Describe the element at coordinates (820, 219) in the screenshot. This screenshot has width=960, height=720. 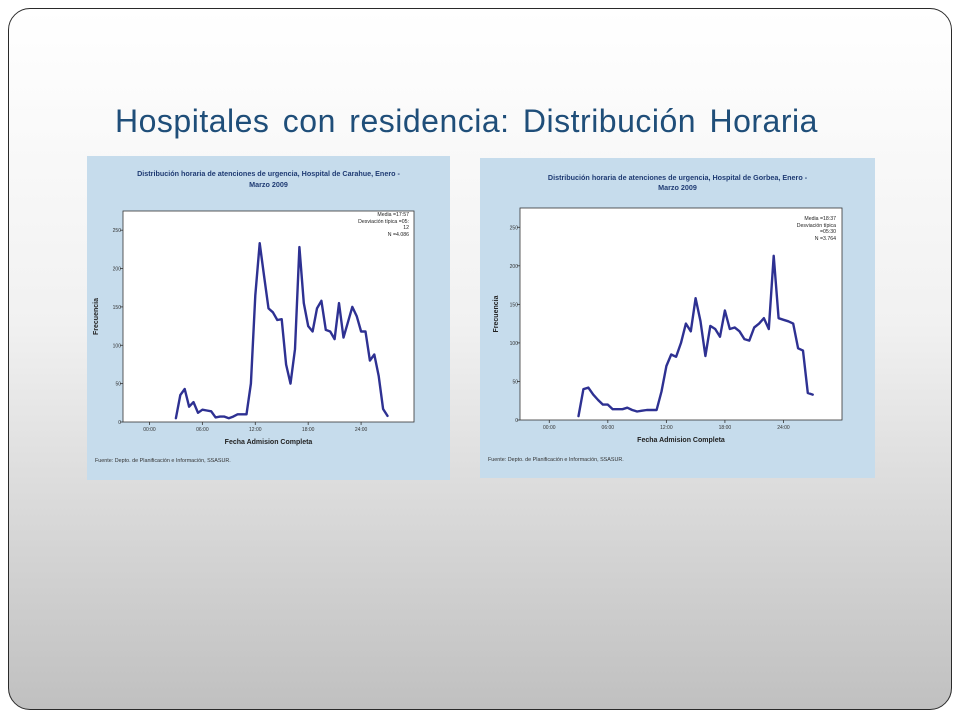
I see `stats-line: Media =18:37` at that location.